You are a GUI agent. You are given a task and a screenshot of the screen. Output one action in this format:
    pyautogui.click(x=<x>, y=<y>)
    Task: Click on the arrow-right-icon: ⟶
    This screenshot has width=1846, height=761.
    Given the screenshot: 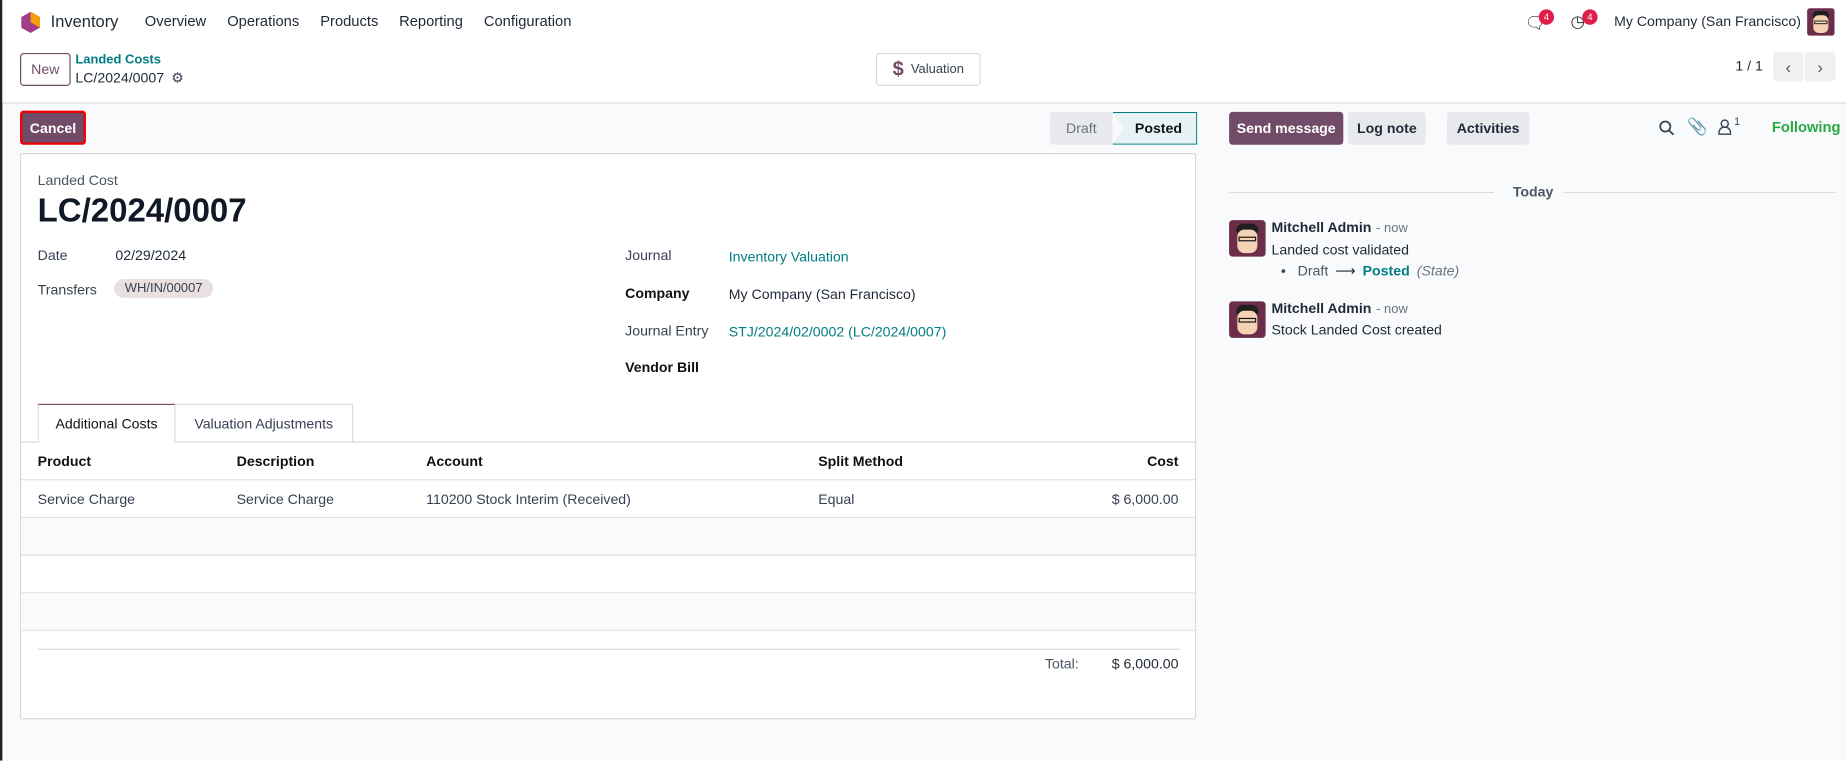 What is the action you would take?
    pyautogui.click(x=1345, y=271)
    